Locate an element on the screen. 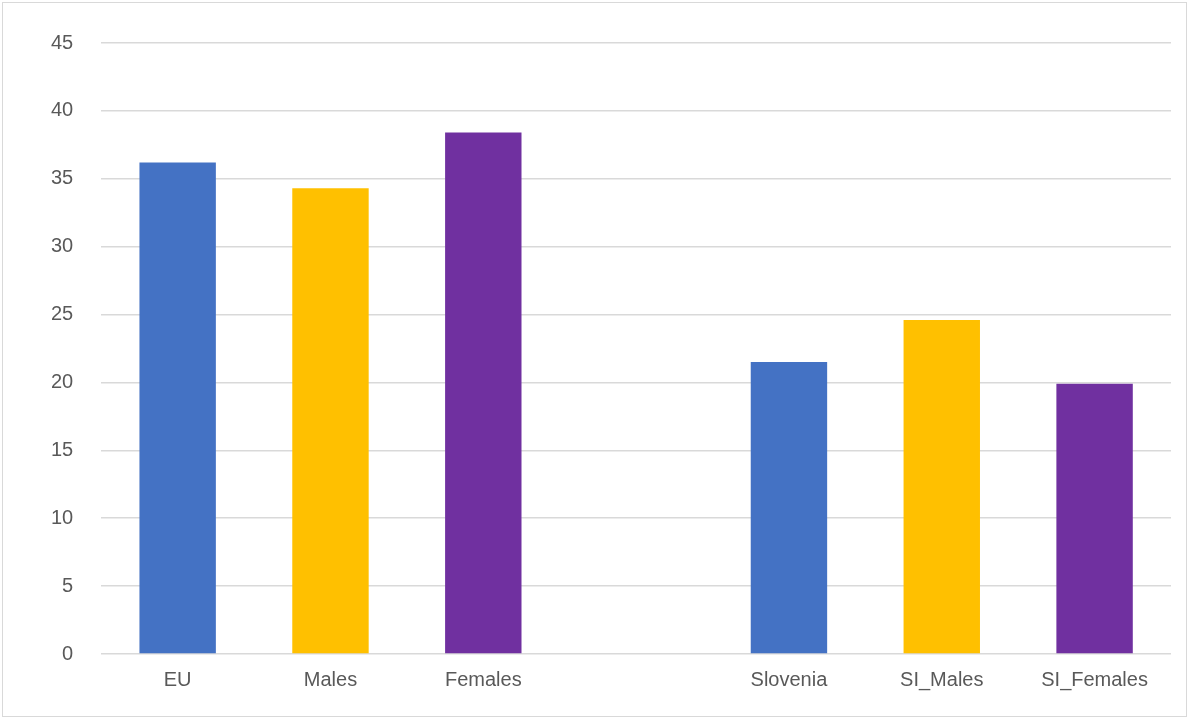  x-tick-label: SI_Males is located at coordinates (942, 679).